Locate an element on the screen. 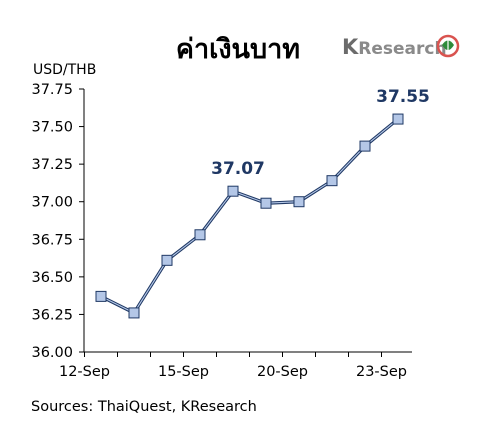  chart-title: ค่าเงินบาท is located at coordinates (238, 49).